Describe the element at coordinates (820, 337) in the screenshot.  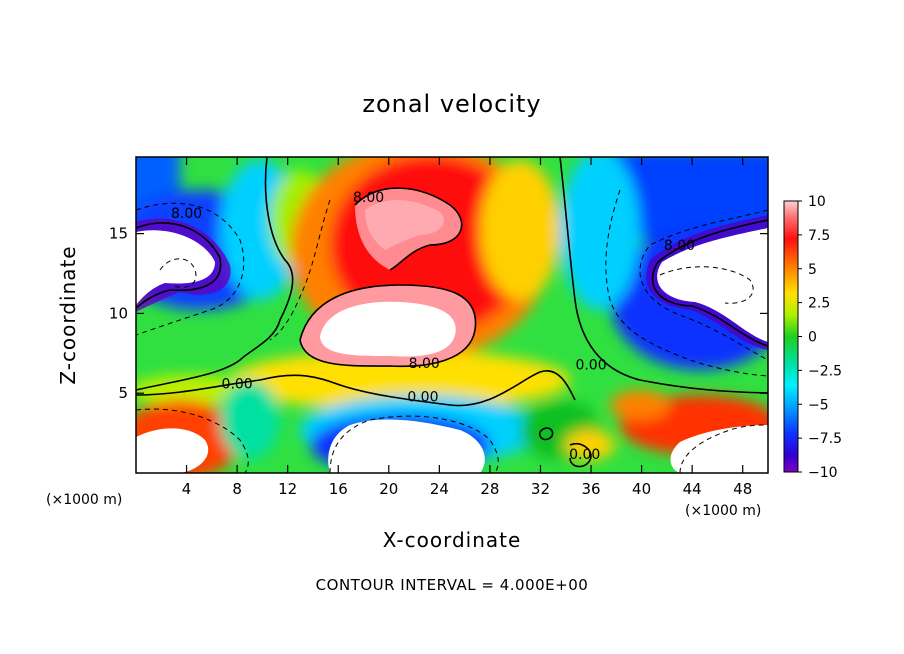
I see `colorbar-ticks: 10 7.5 5 2.5 0 −2.5 −5 −7.5 −10` at that location.